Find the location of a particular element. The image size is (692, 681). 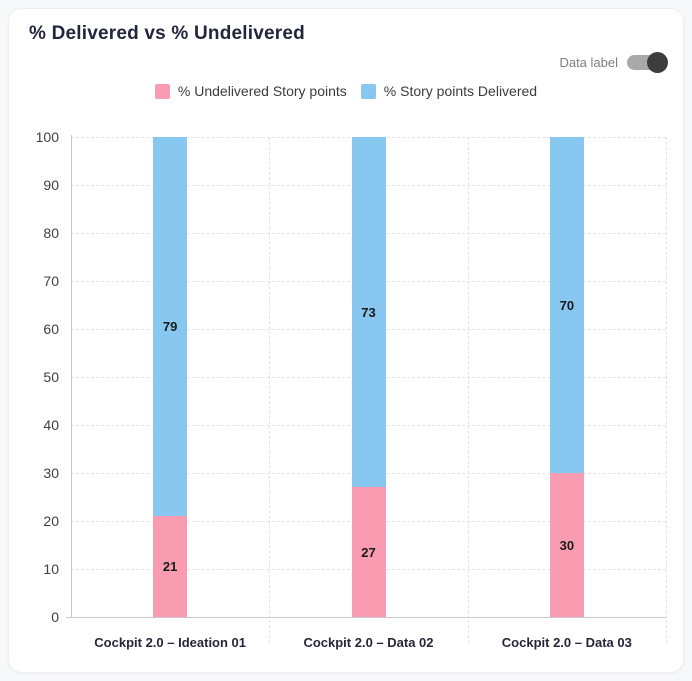

bar-stack: 70 30 is located at coordinates (566, 377).